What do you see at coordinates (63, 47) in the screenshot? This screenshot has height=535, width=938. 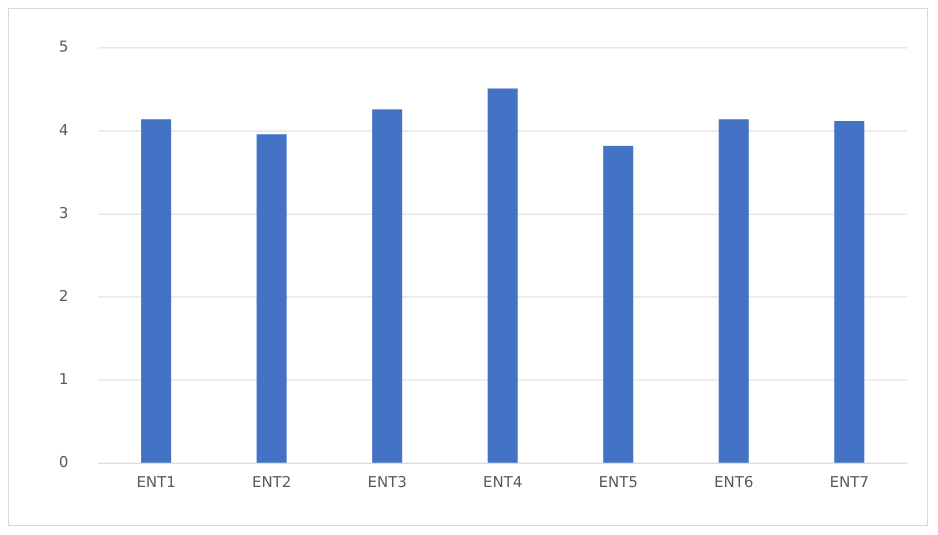 I see `y-tick-label: 5` at bounding box center [63, 47].